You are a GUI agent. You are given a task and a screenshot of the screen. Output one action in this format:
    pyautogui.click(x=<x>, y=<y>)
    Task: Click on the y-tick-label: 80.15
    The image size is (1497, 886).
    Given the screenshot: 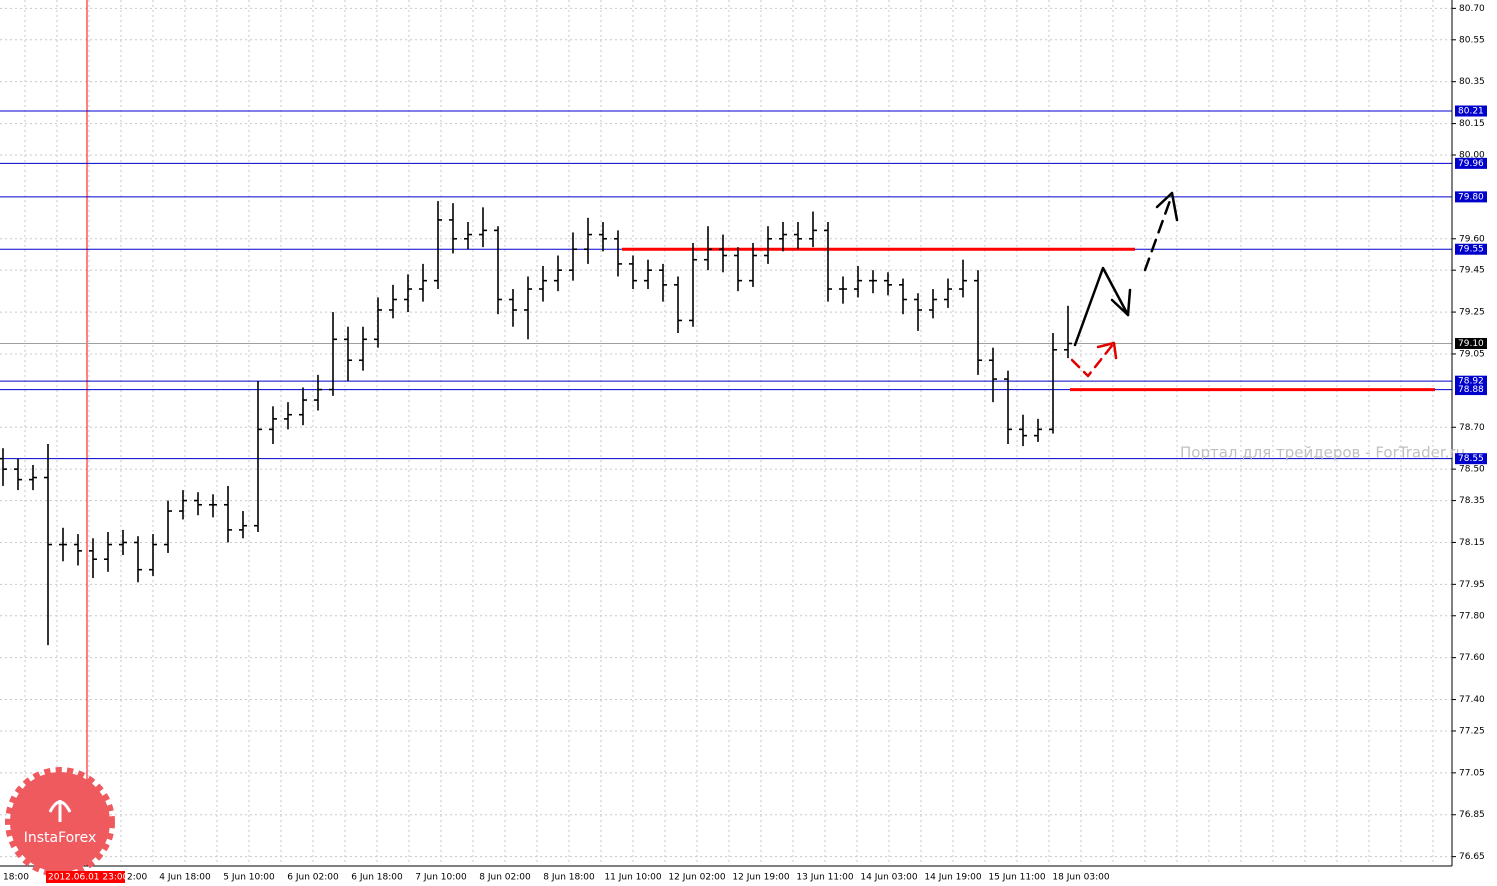 What is the action you would take?
    pyautogui.click(x=1472, y=124)
    